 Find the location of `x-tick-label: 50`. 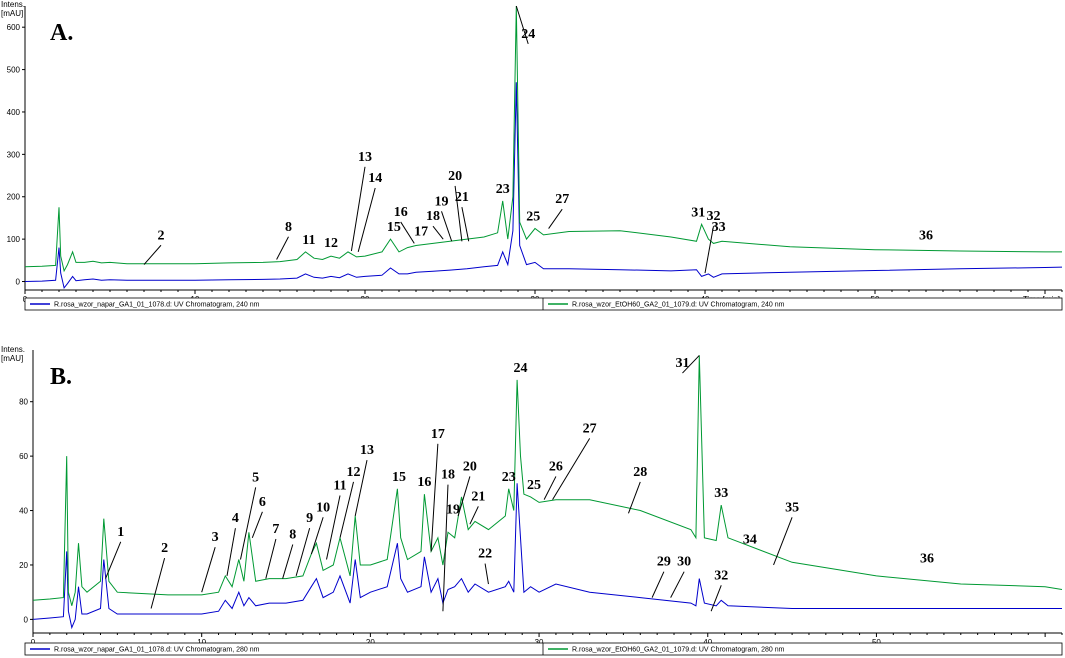

x-tick-label: 50 is located at coordinates (876, 642).